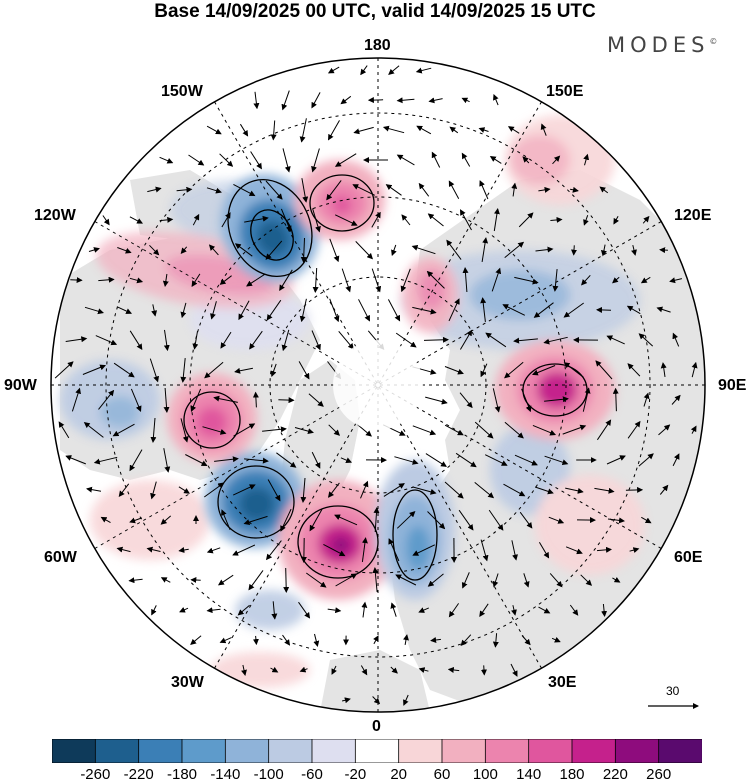 This screenshot has height=783, width=750. Describe the element at coordinates (182, 91) in the screenshot. I see `lon-label-150w: 150W` at that location.